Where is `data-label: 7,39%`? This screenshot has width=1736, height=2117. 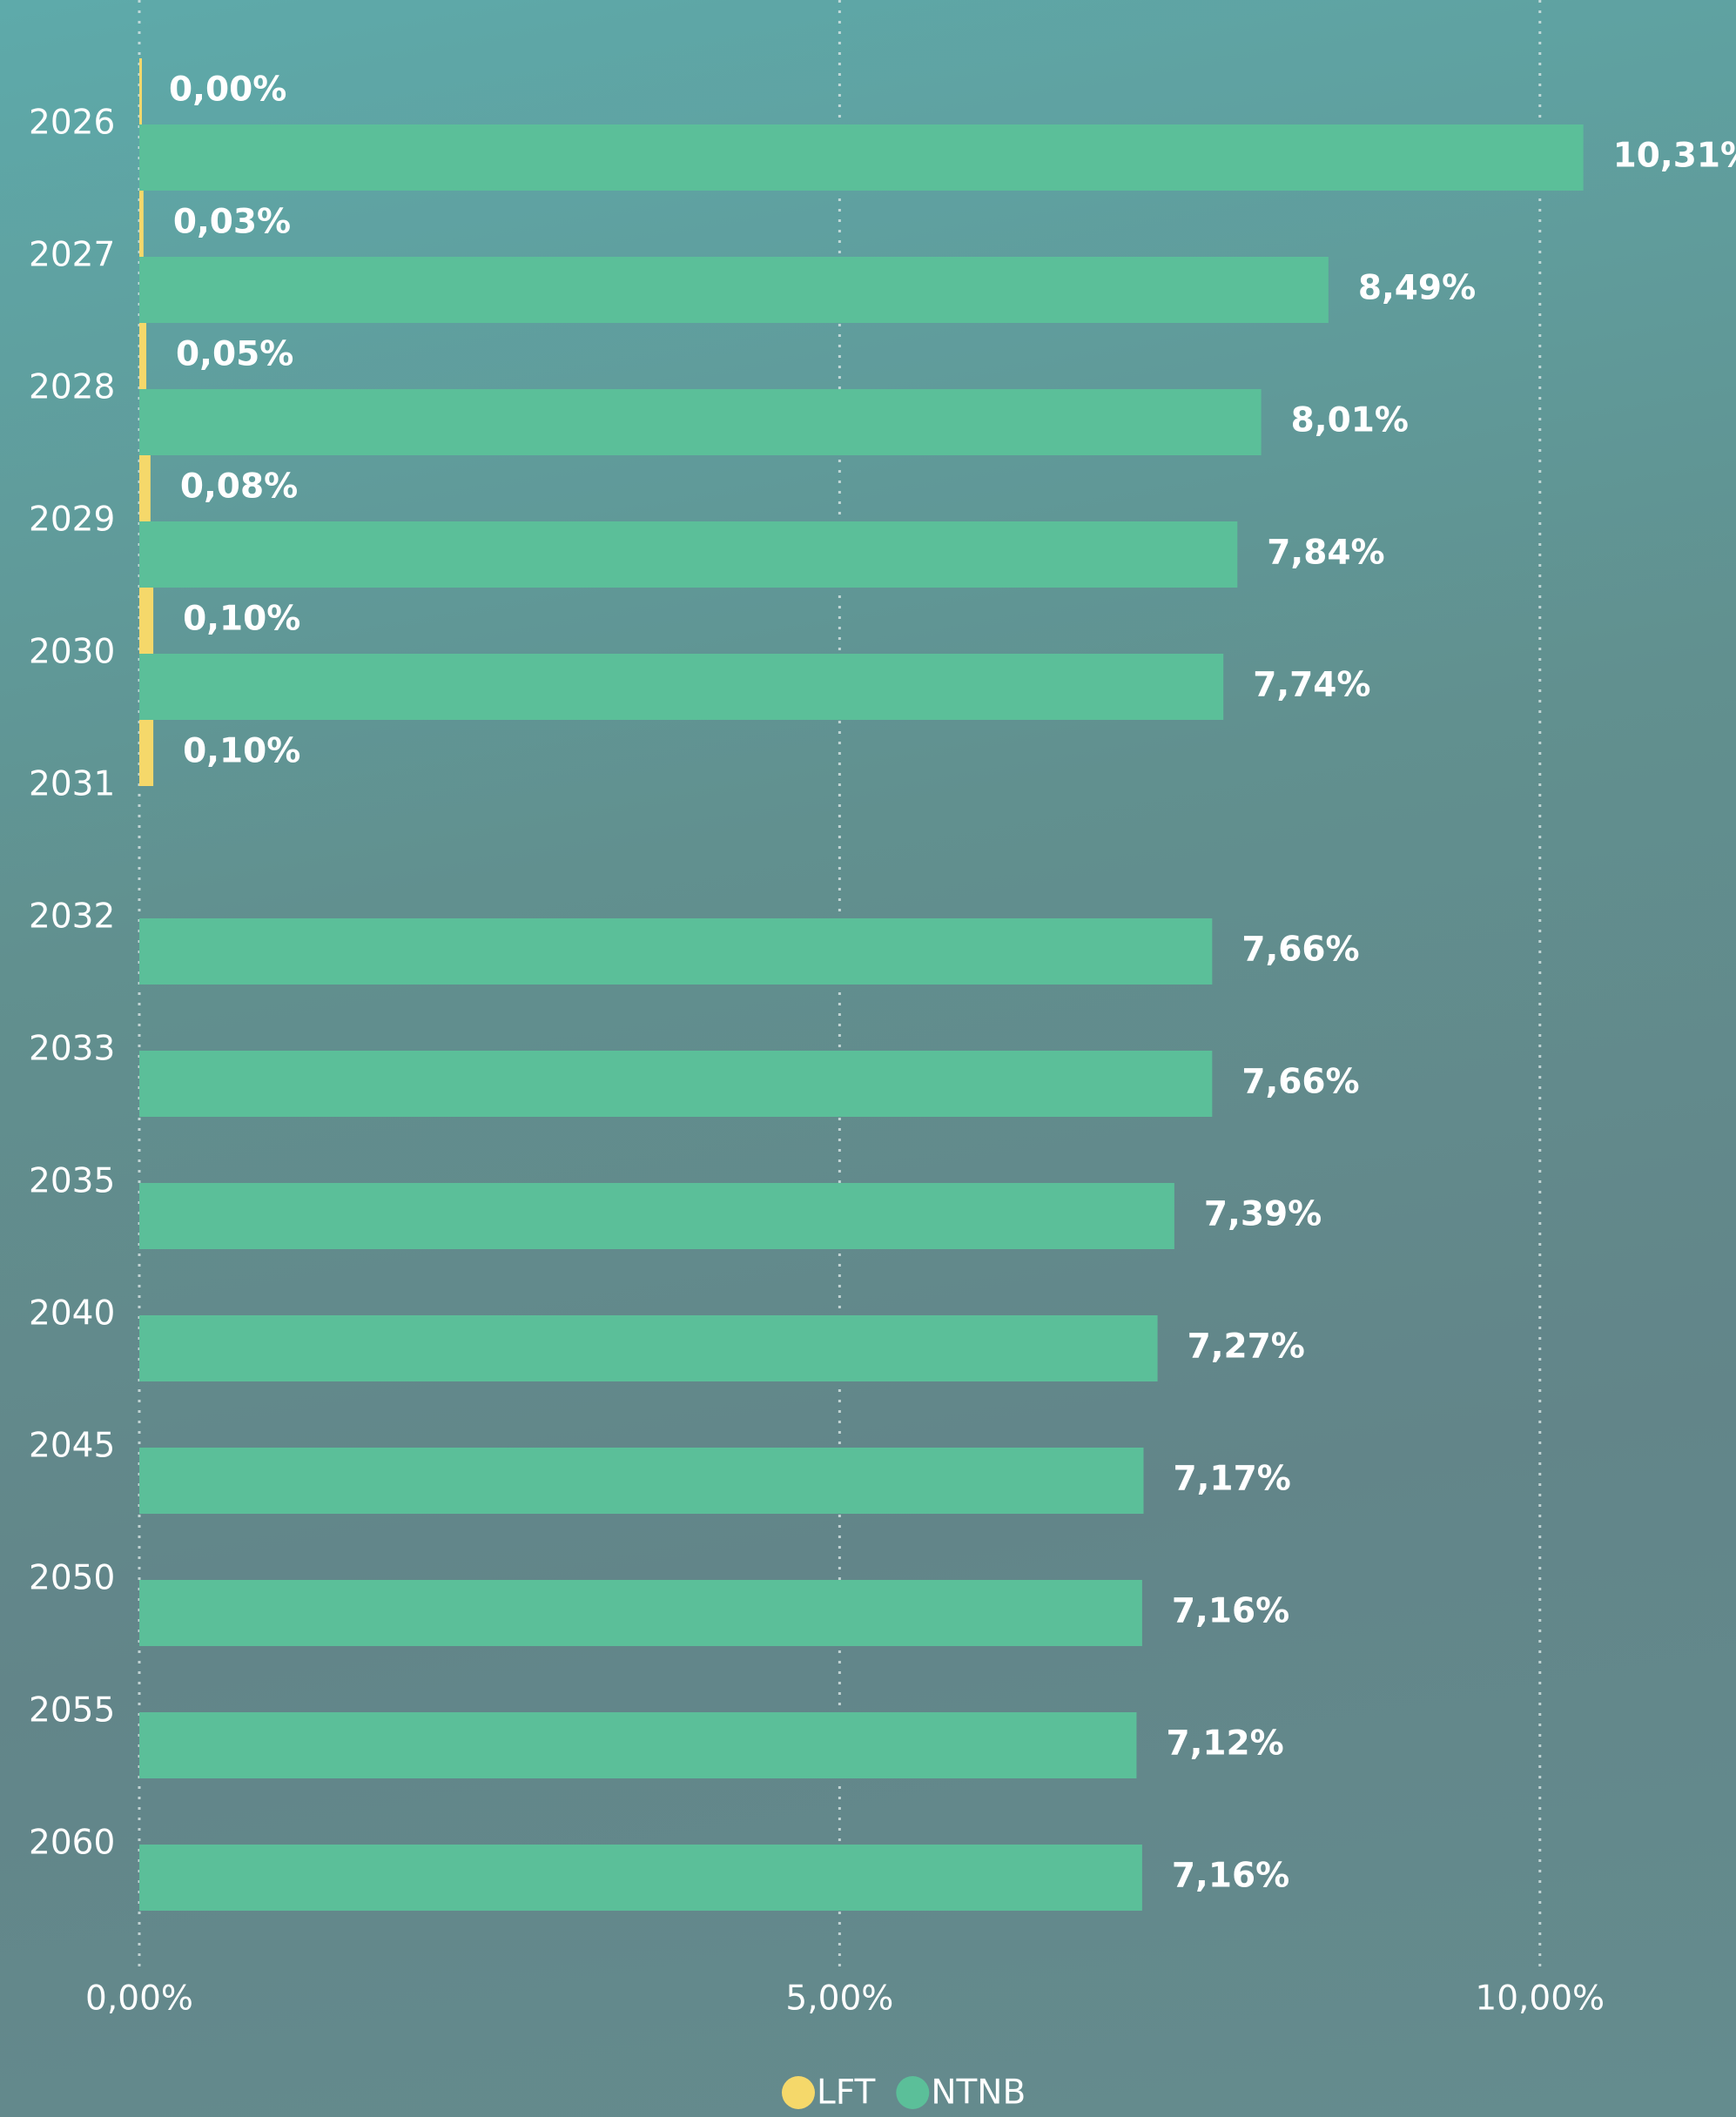
data-label: 7,39% is located at coordinates (1263, 1214).